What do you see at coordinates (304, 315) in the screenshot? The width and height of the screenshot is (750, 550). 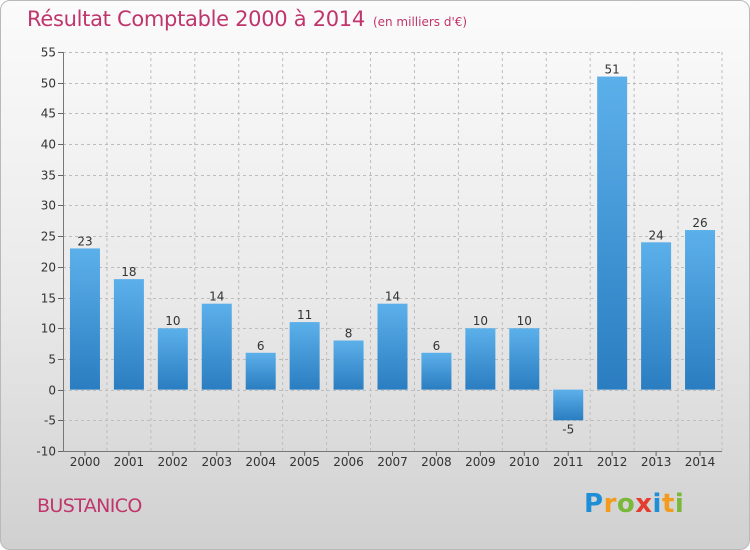 I see `data-label: 11` at bounding box center [304, 315].